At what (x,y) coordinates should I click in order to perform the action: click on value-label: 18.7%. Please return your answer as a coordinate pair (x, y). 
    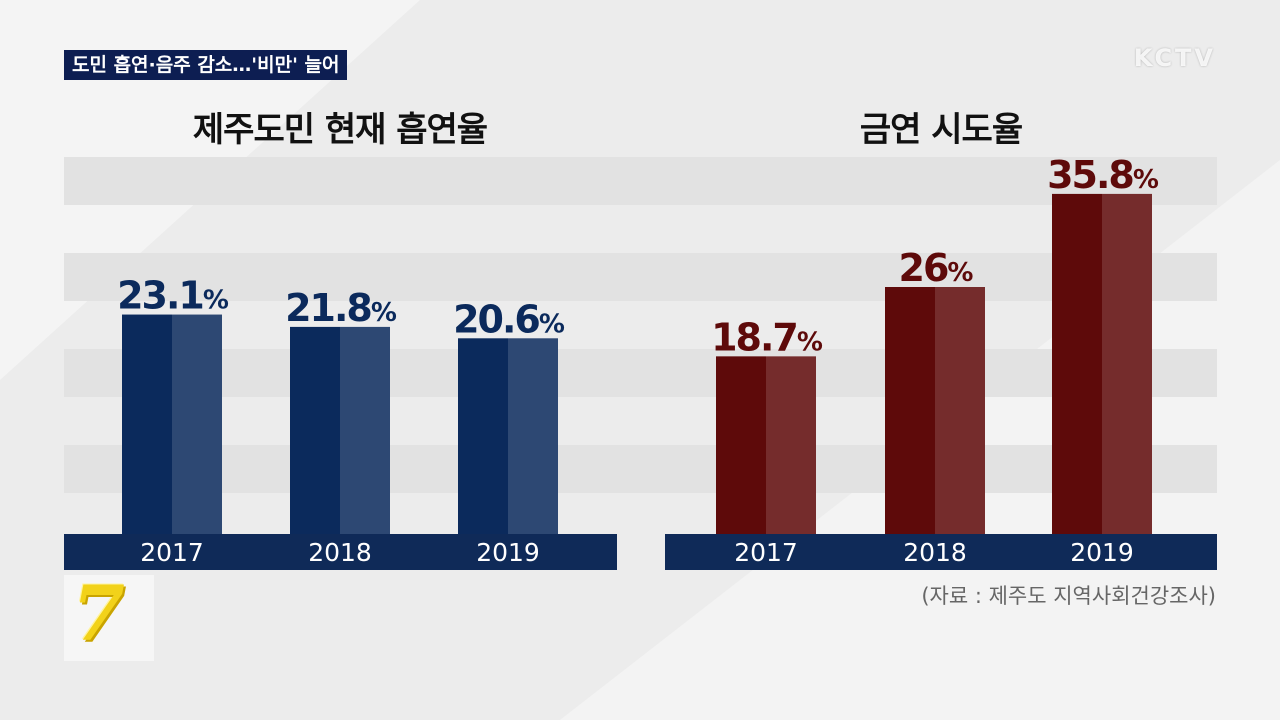
    Looking at the image, I should click on (767, 337).